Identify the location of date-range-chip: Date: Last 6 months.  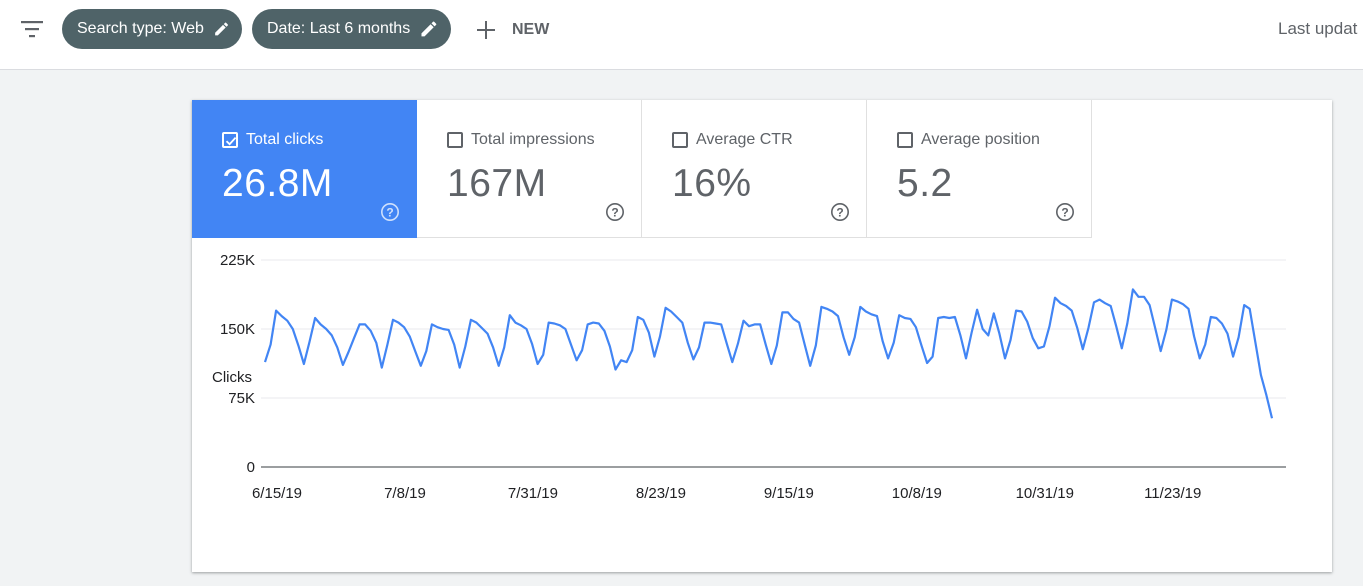
(351, 29).